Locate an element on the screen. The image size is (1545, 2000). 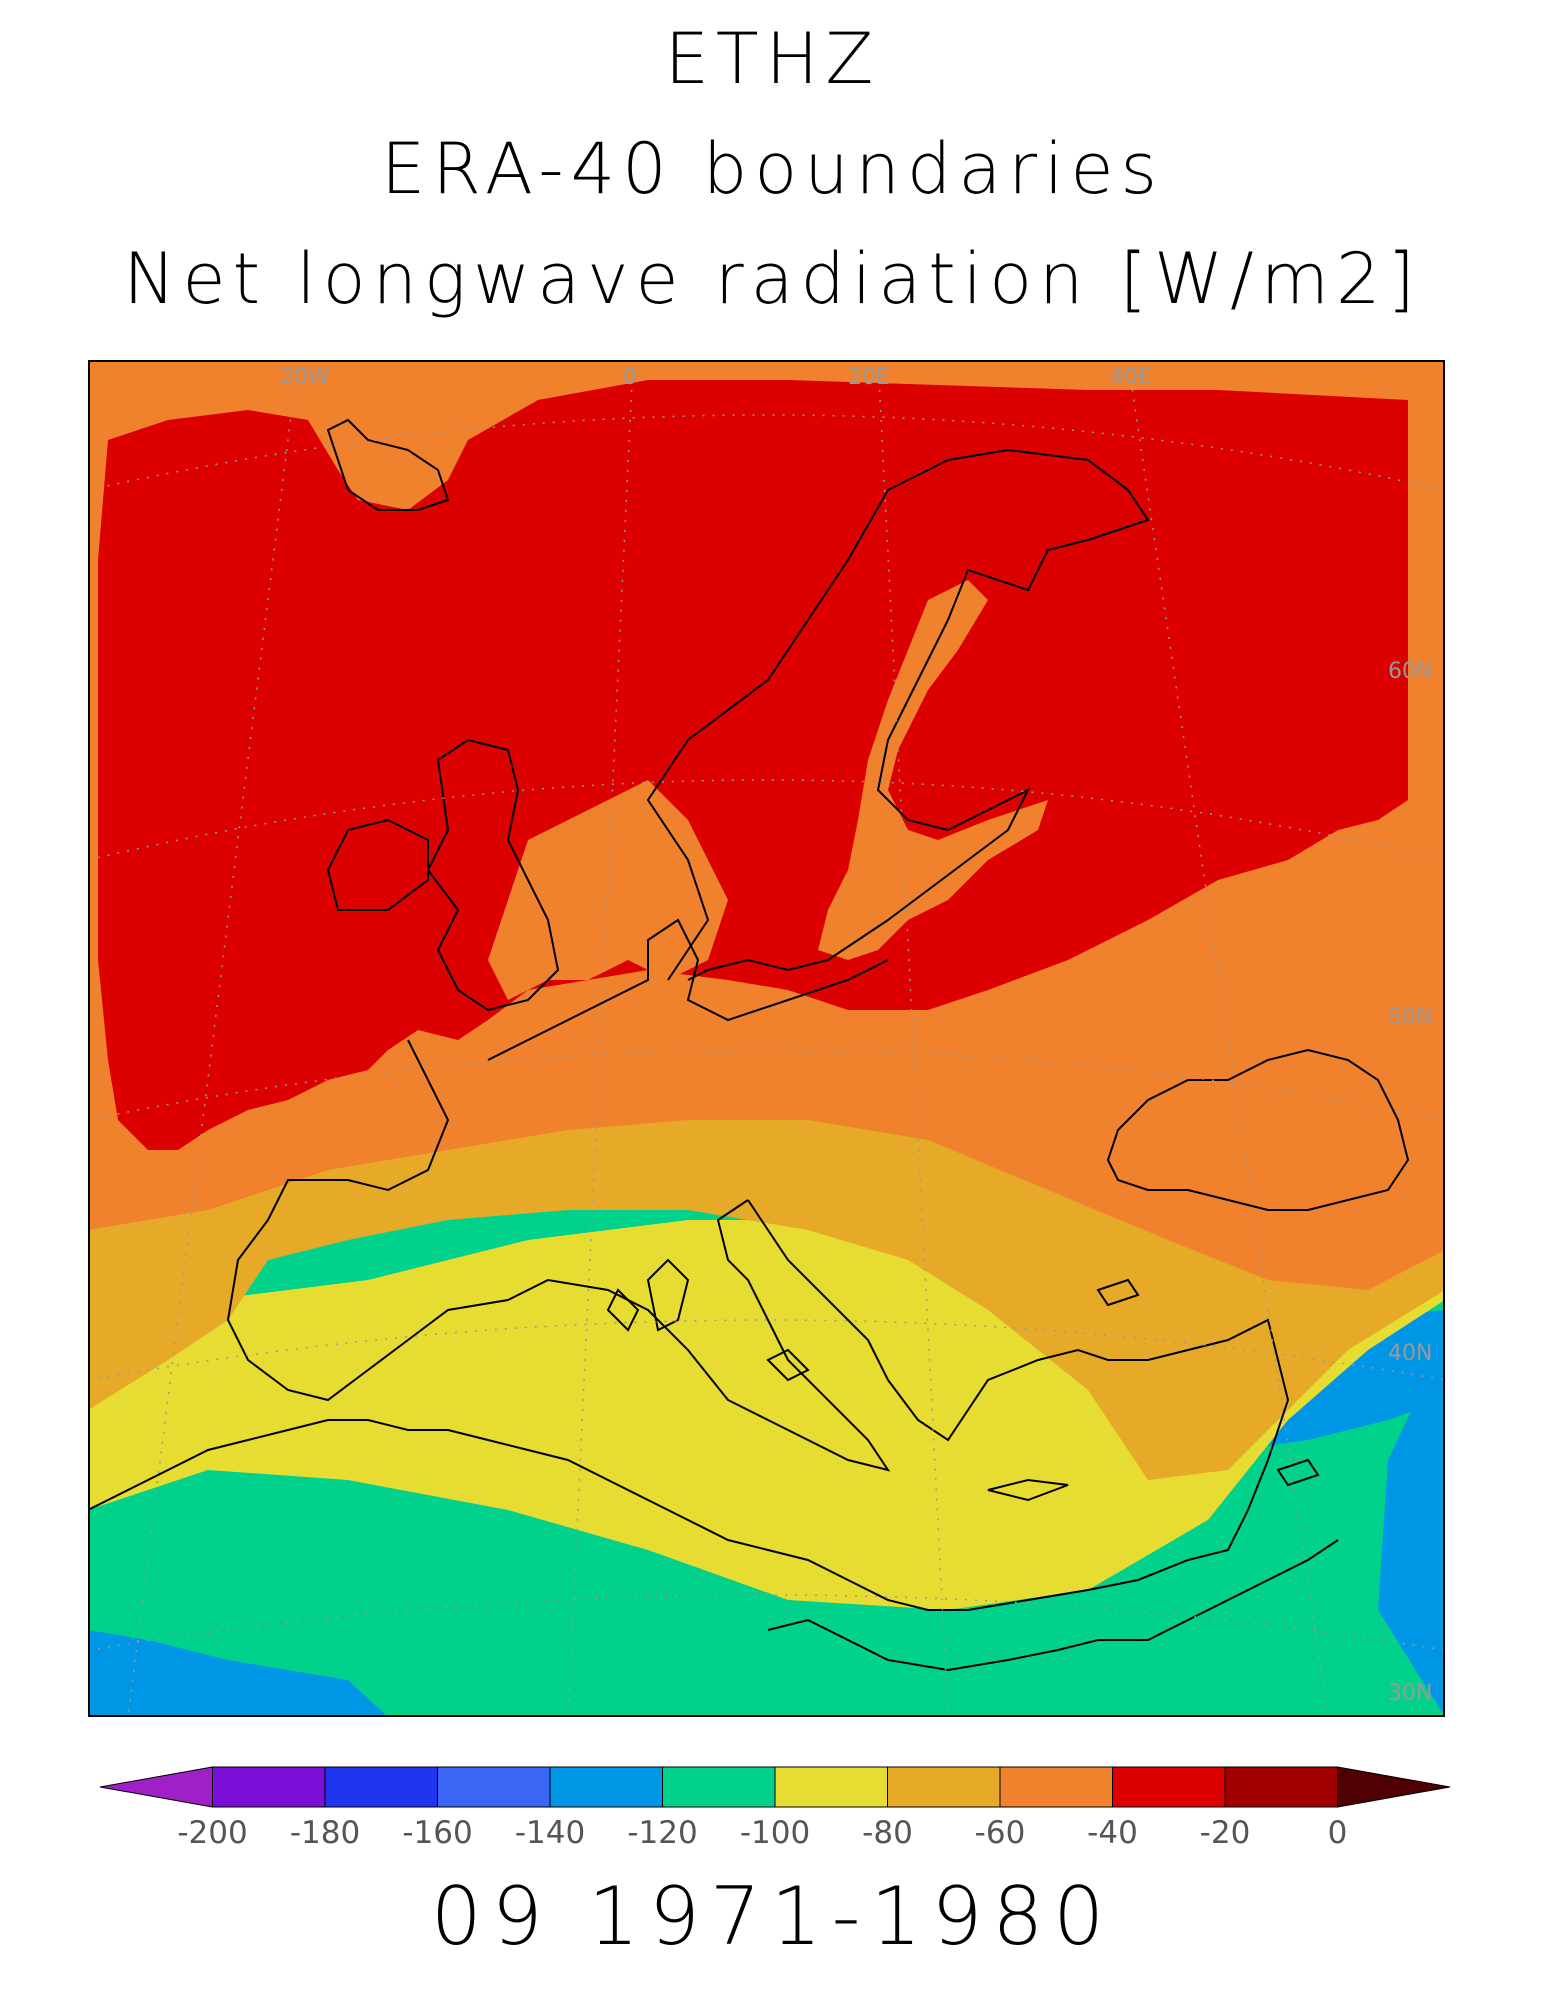
lon-label-20e: 20E is located at coordinates (869, 377).